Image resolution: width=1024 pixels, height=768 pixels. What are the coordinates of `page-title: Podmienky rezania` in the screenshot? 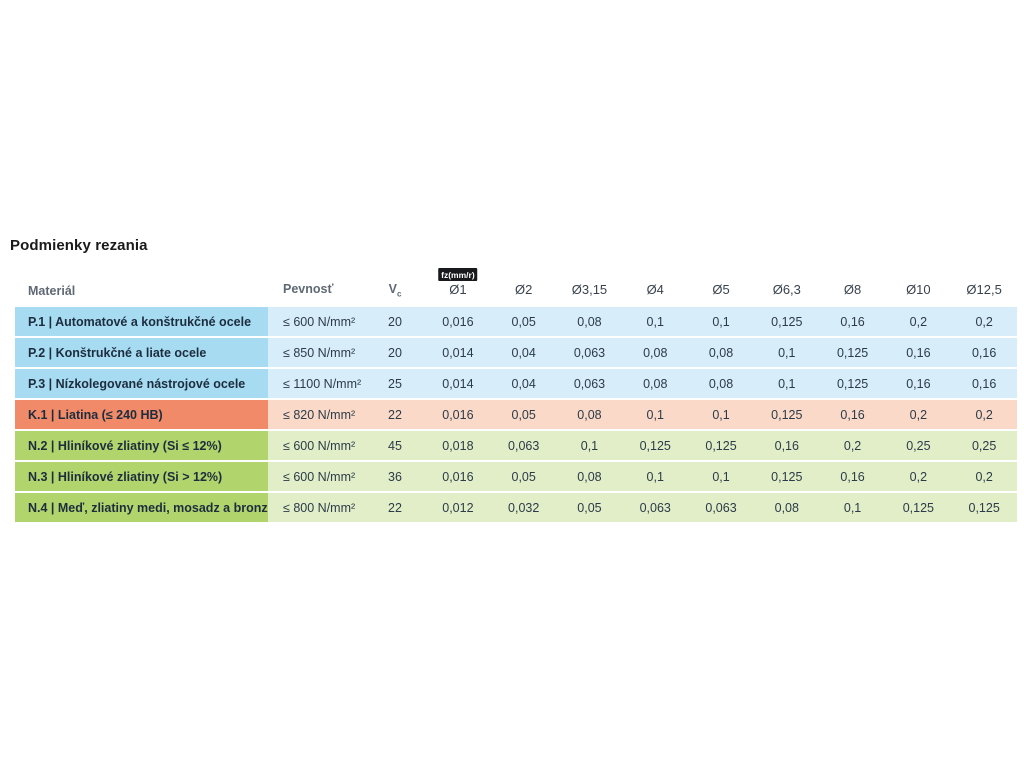 It's located at (79, 245).